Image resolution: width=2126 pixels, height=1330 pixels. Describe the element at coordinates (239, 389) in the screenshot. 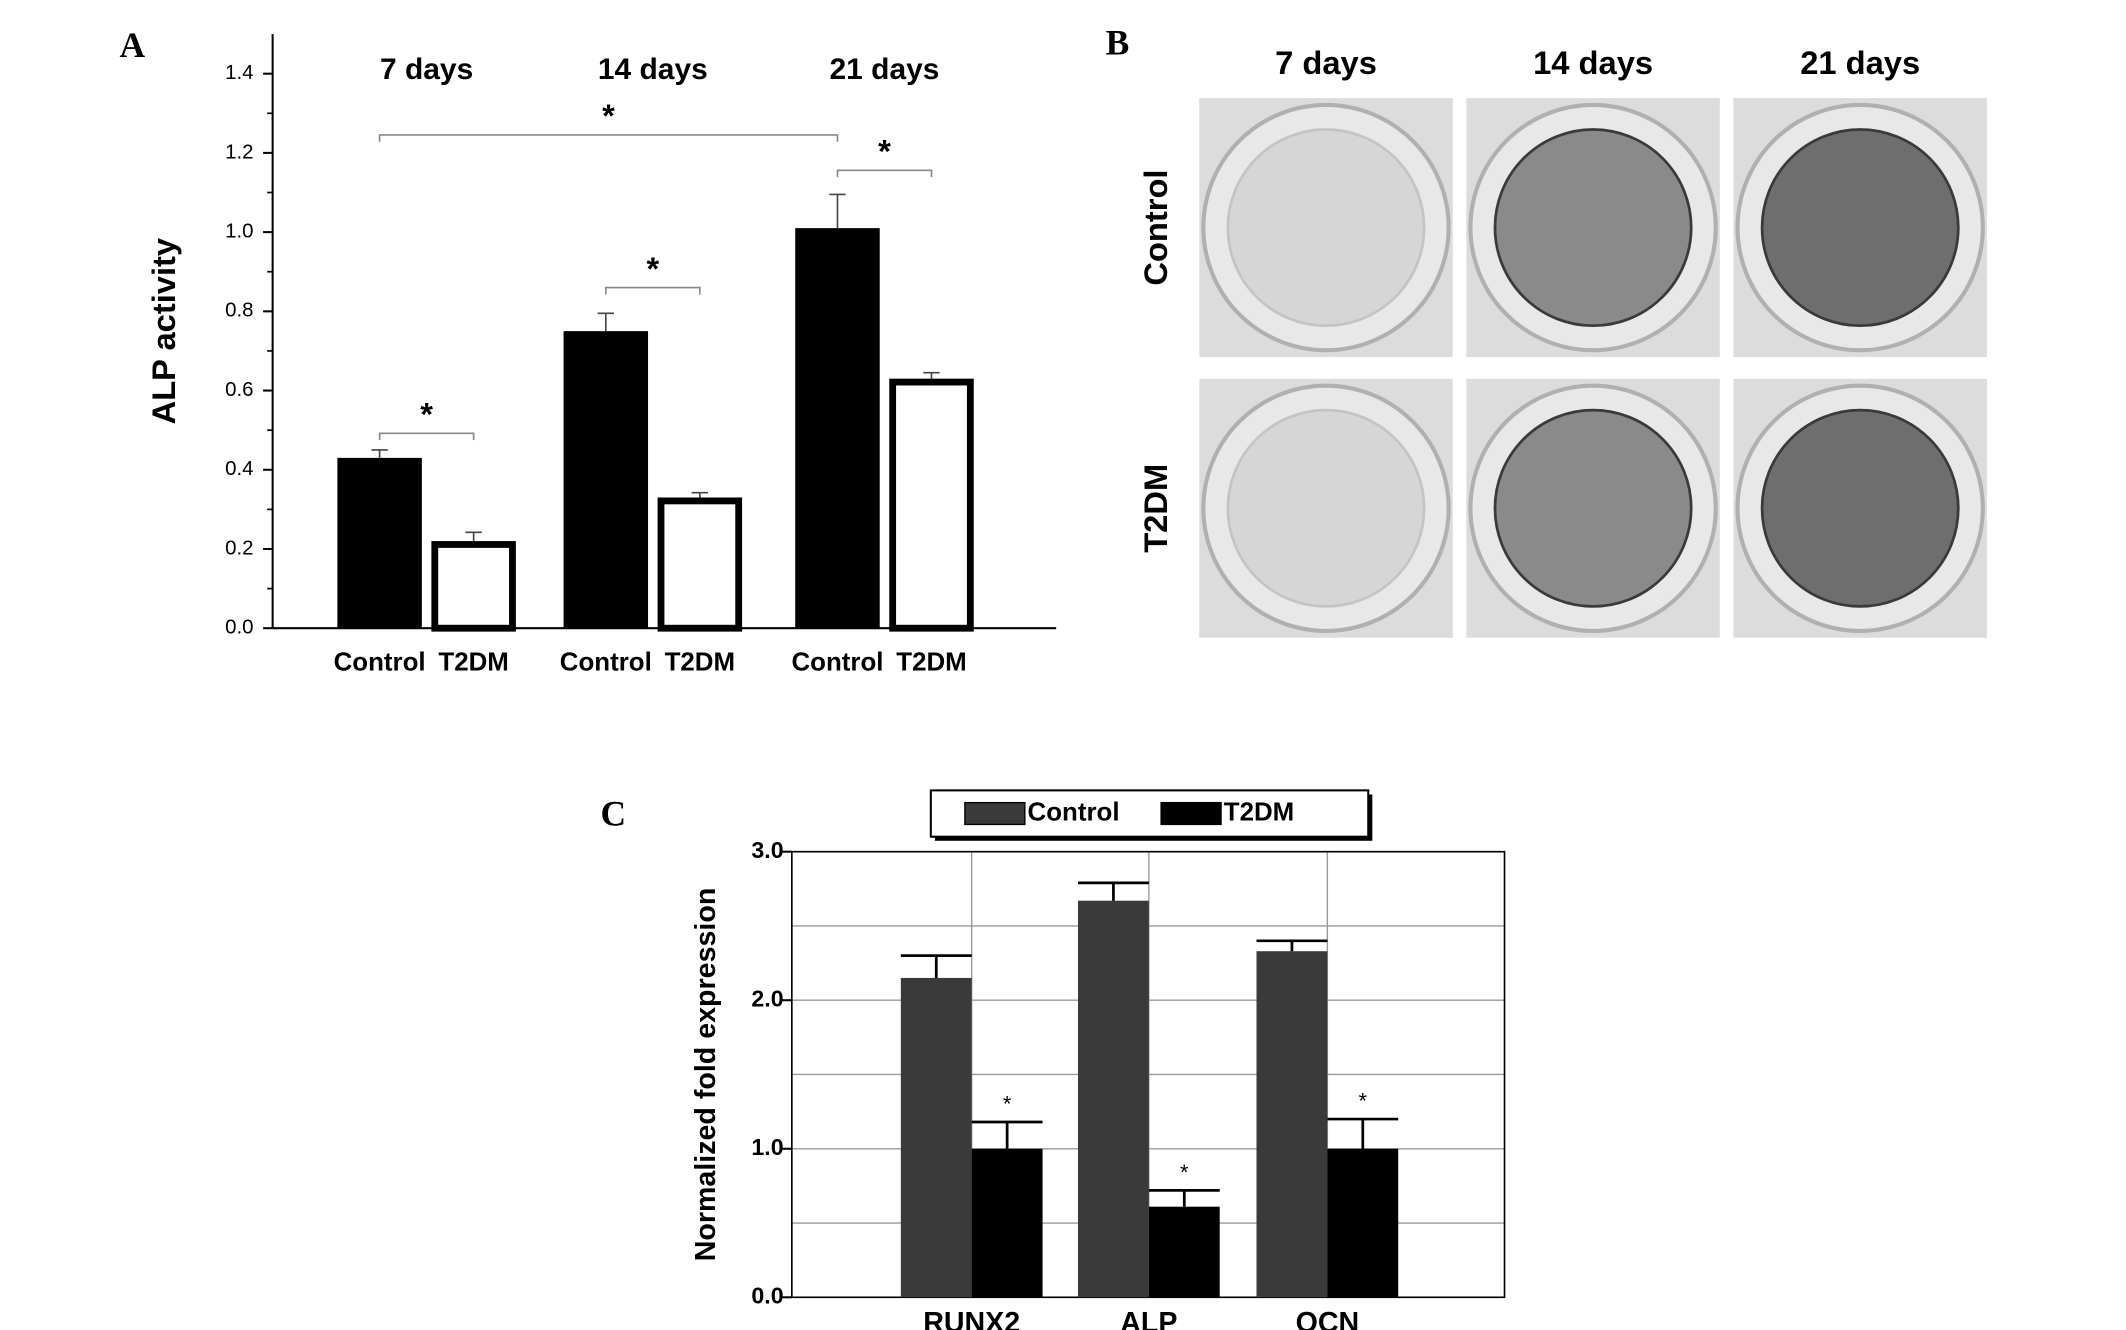

I see `y-tick-label: 0.6` at that location.